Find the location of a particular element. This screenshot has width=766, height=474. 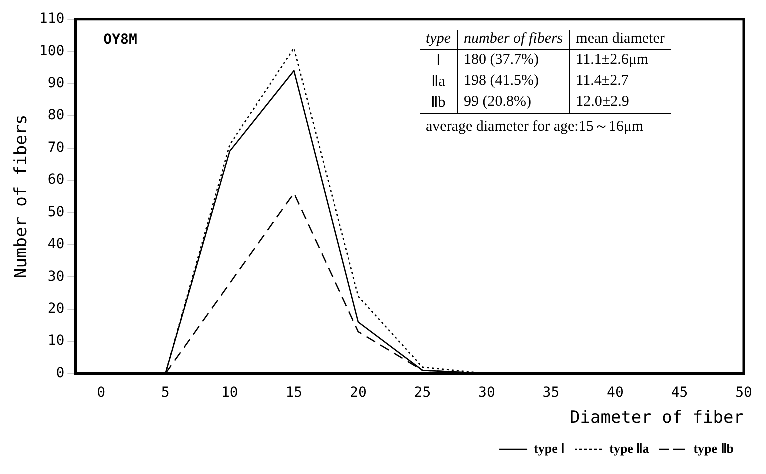

annotation: Ⅱb is located at coordinates (439, 103).